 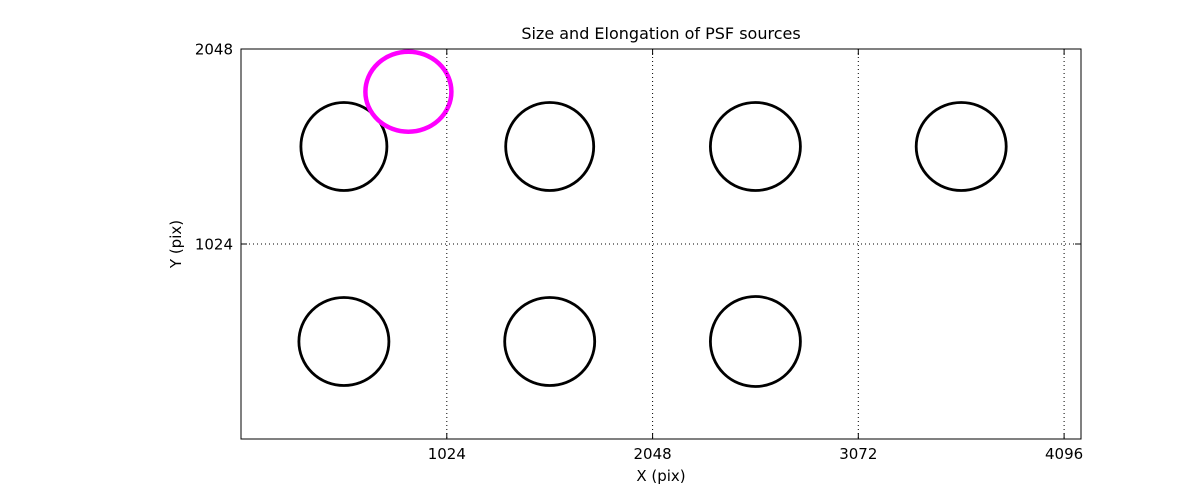 I want to click on x-tick-label: 4096, so click(x=1064, y=454).